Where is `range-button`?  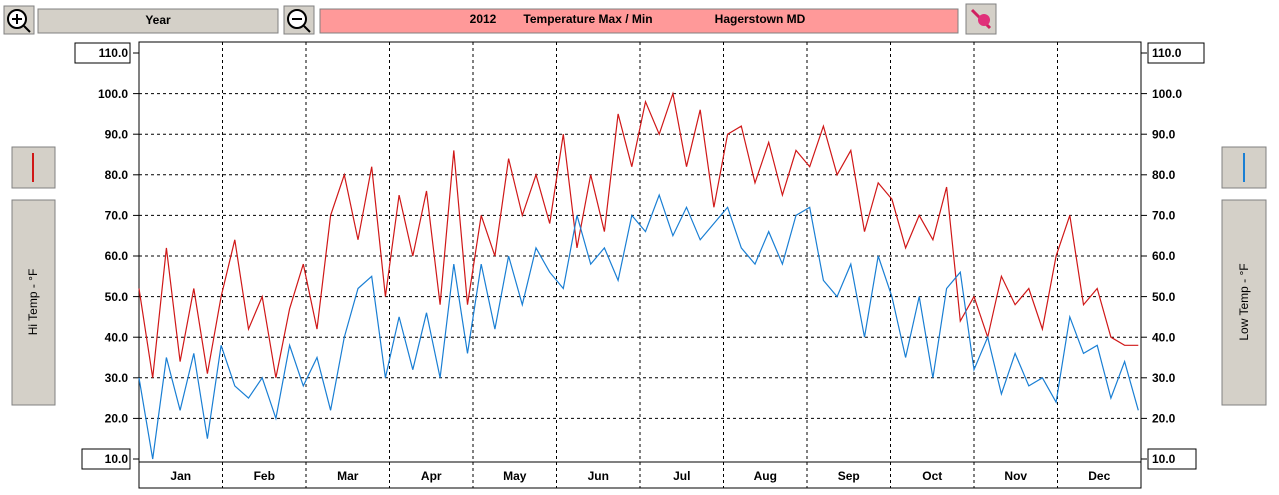 range-button is located at coordinates (158, 21).